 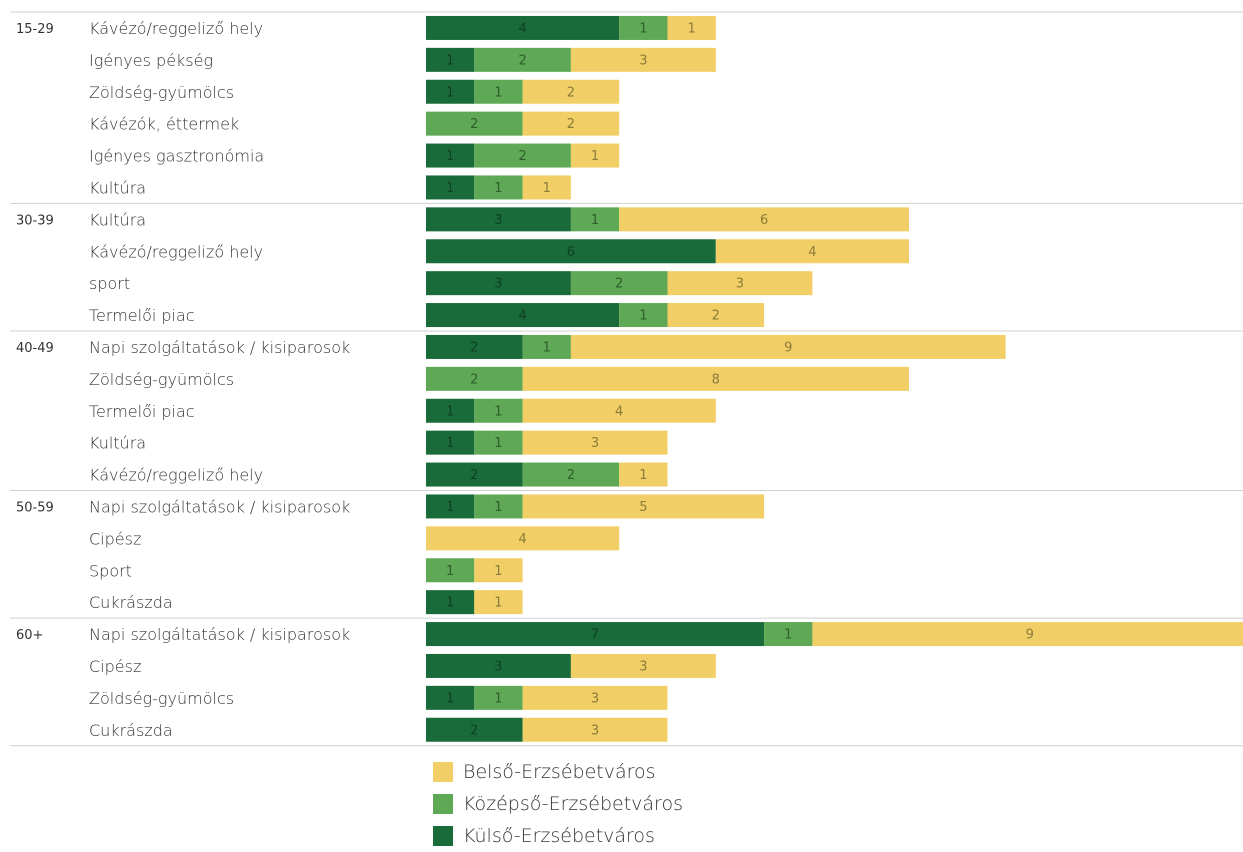 I want to click on legend-item-kulso: Külső-Erzsébetváros, so click(x=558, y=836).